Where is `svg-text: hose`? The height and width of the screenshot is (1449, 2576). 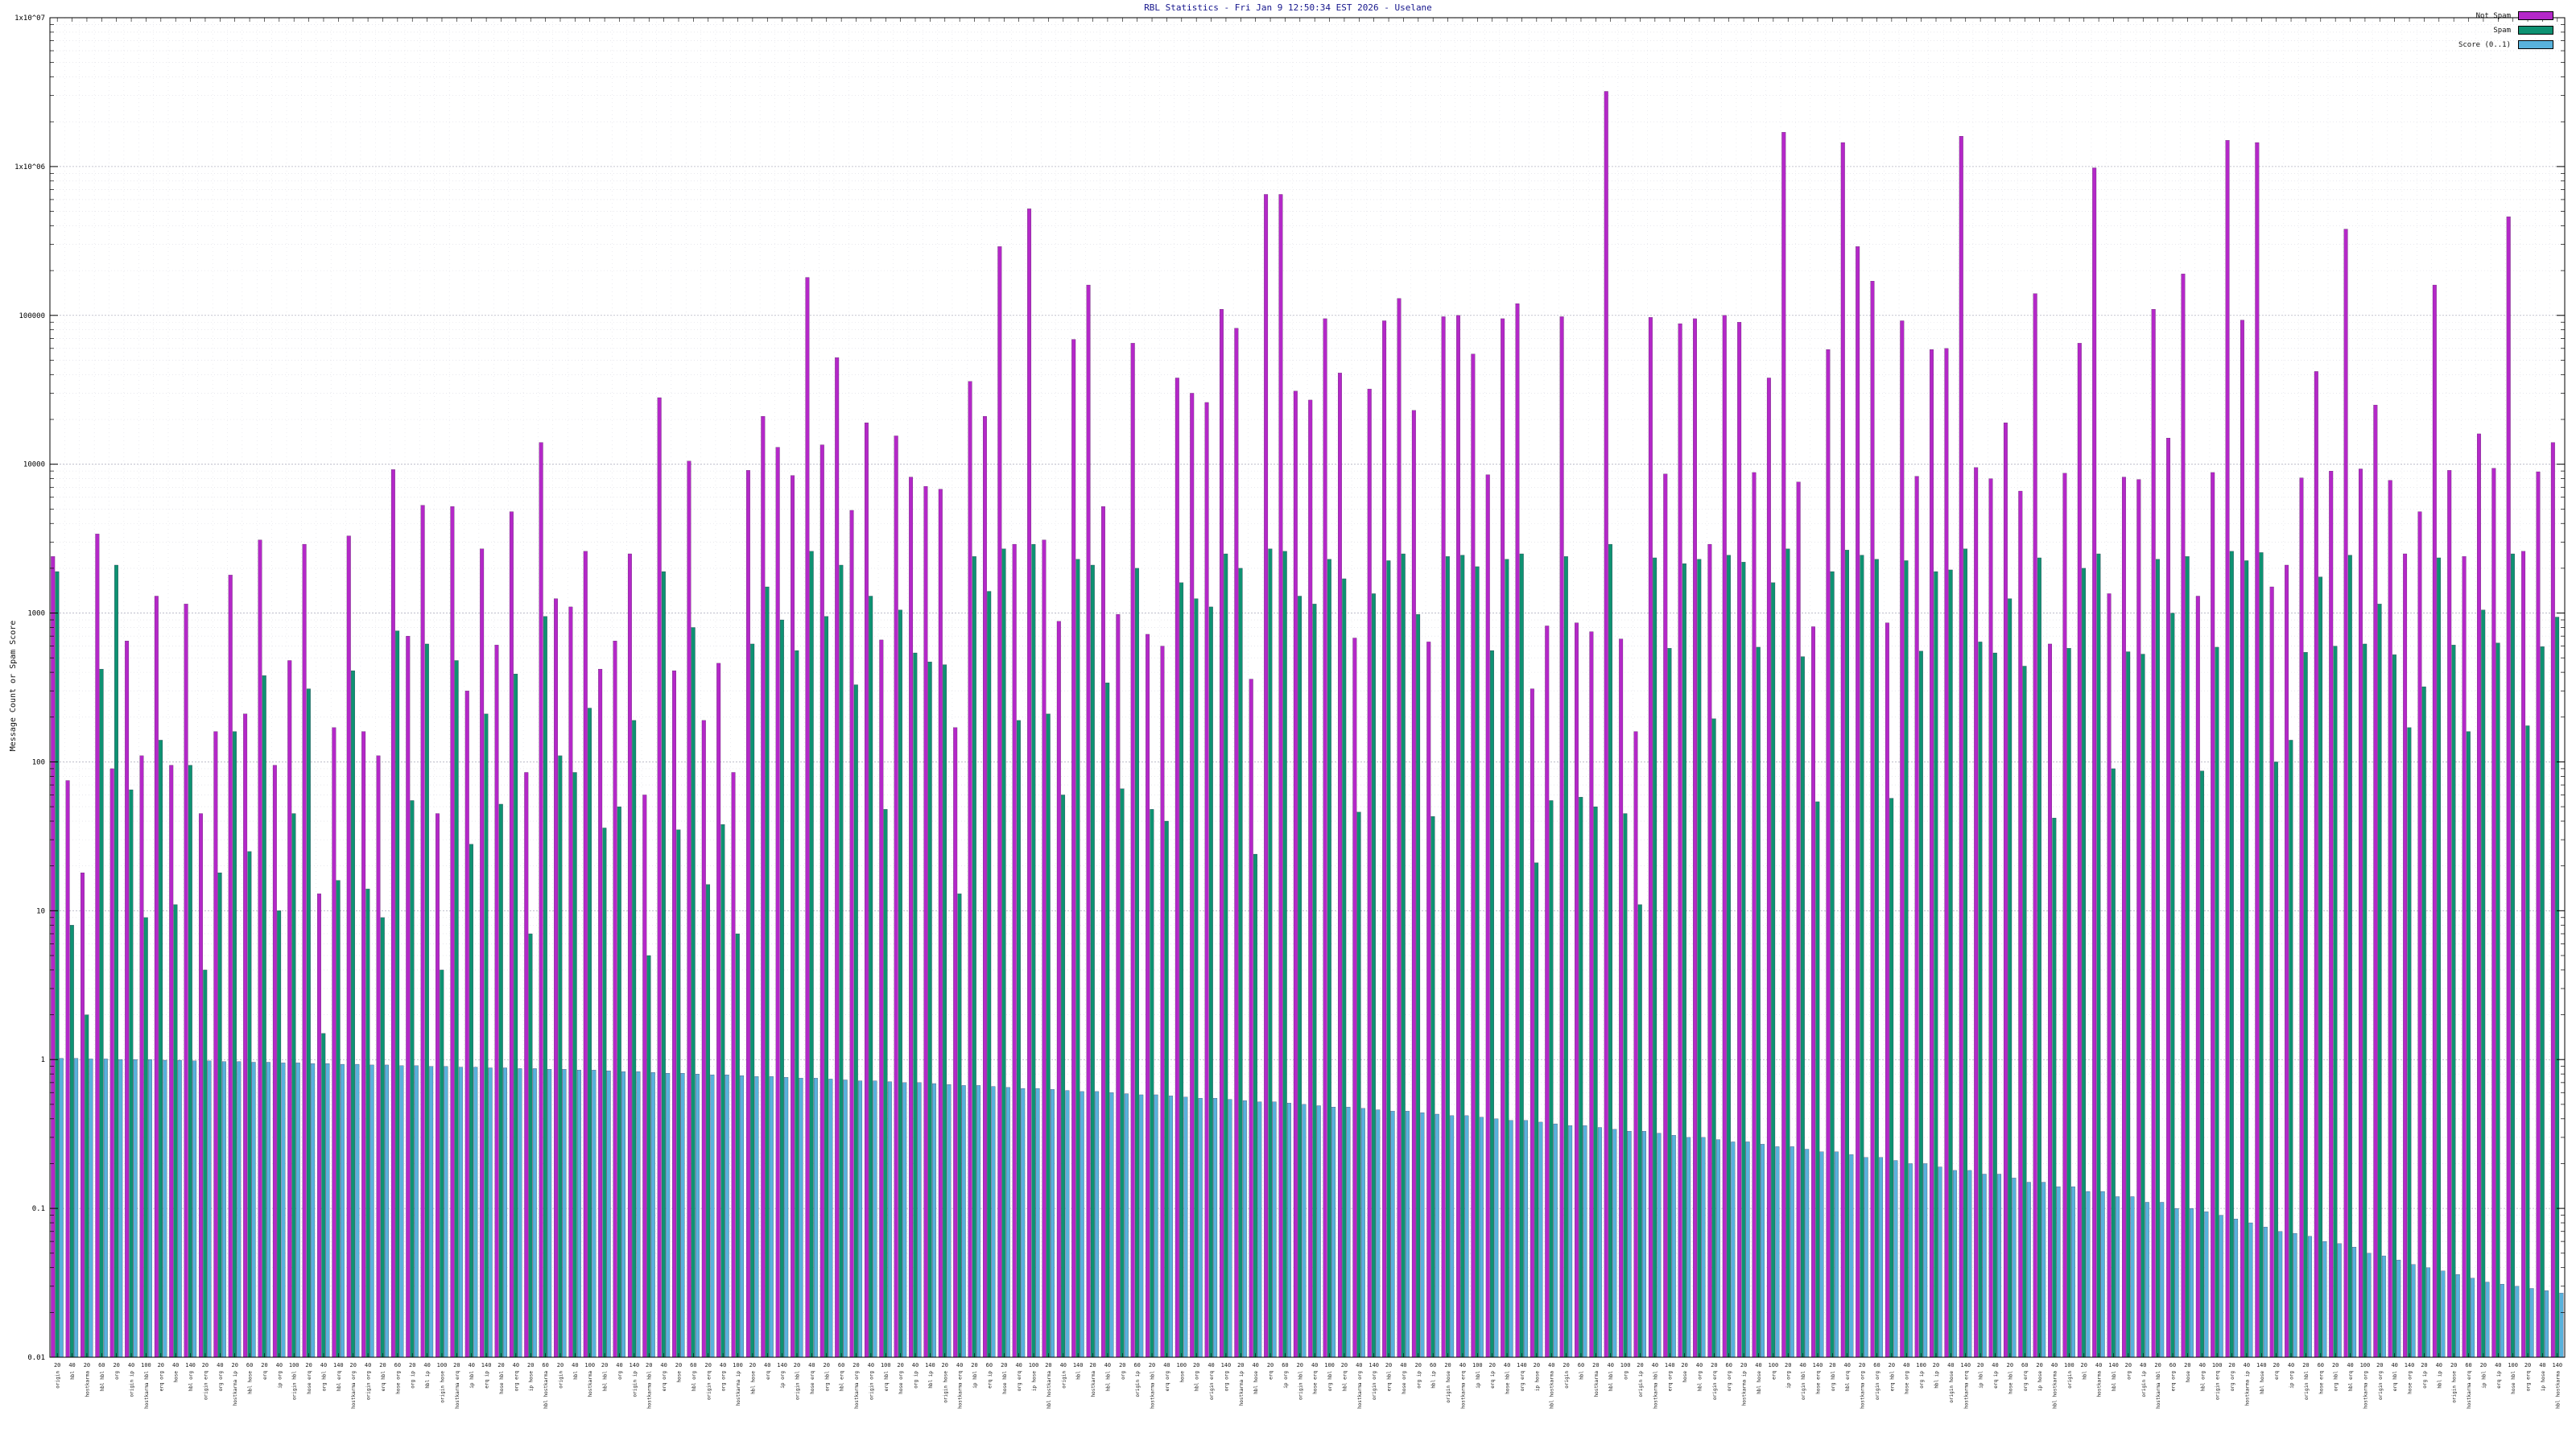
svg-text: hose is located at coordinates (680, 1377).